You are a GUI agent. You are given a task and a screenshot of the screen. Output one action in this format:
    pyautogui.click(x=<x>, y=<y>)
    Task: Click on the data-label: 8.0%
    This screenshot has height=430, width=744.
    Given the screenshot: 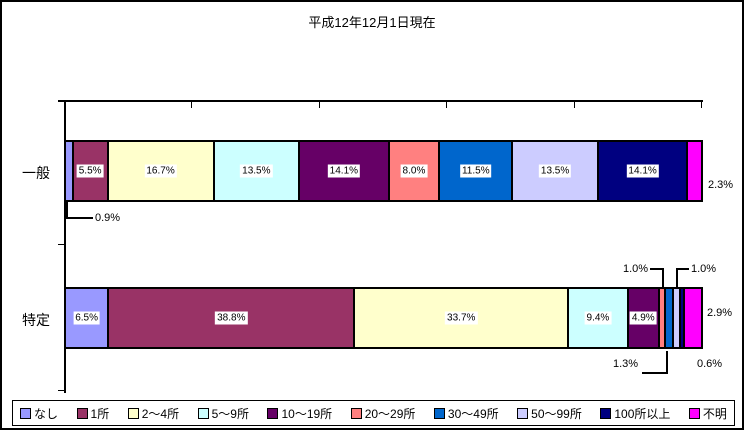 What is the action you would take?
    pyautogui.click(x=414, y=171)
    